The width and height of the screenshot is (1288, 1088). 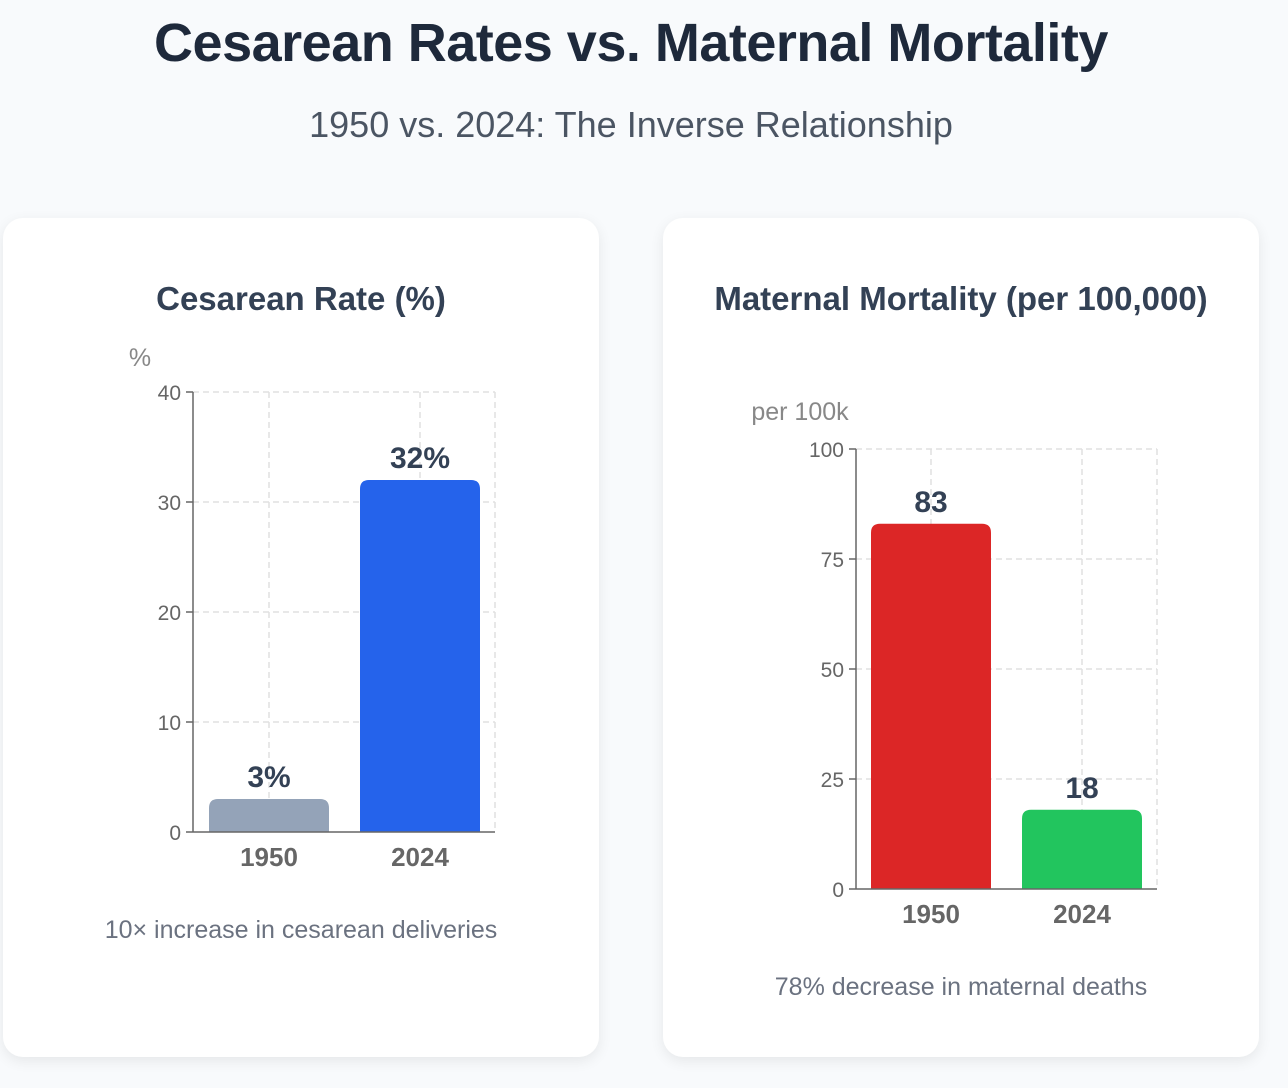 I want to click on y-tick-label: 25, so click(x=832, y=780).